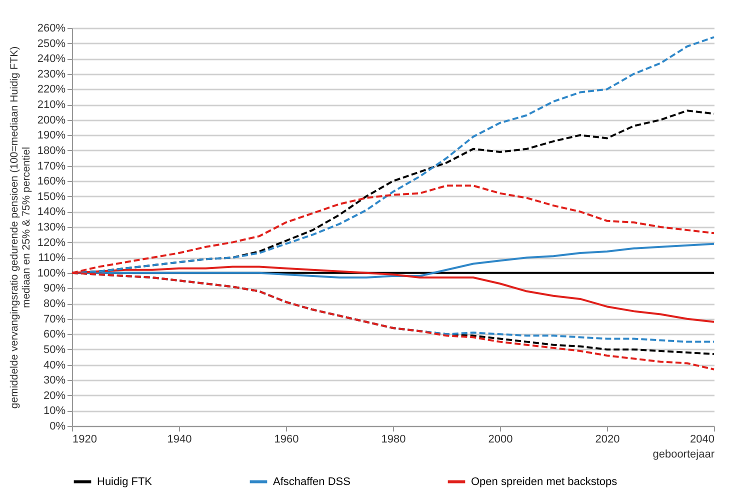 The height and width of the screenshot is (497, 755). Describe the element at coordinates (54, 319) in the screenshot. I see `y-tick-label: 70%` at that location.